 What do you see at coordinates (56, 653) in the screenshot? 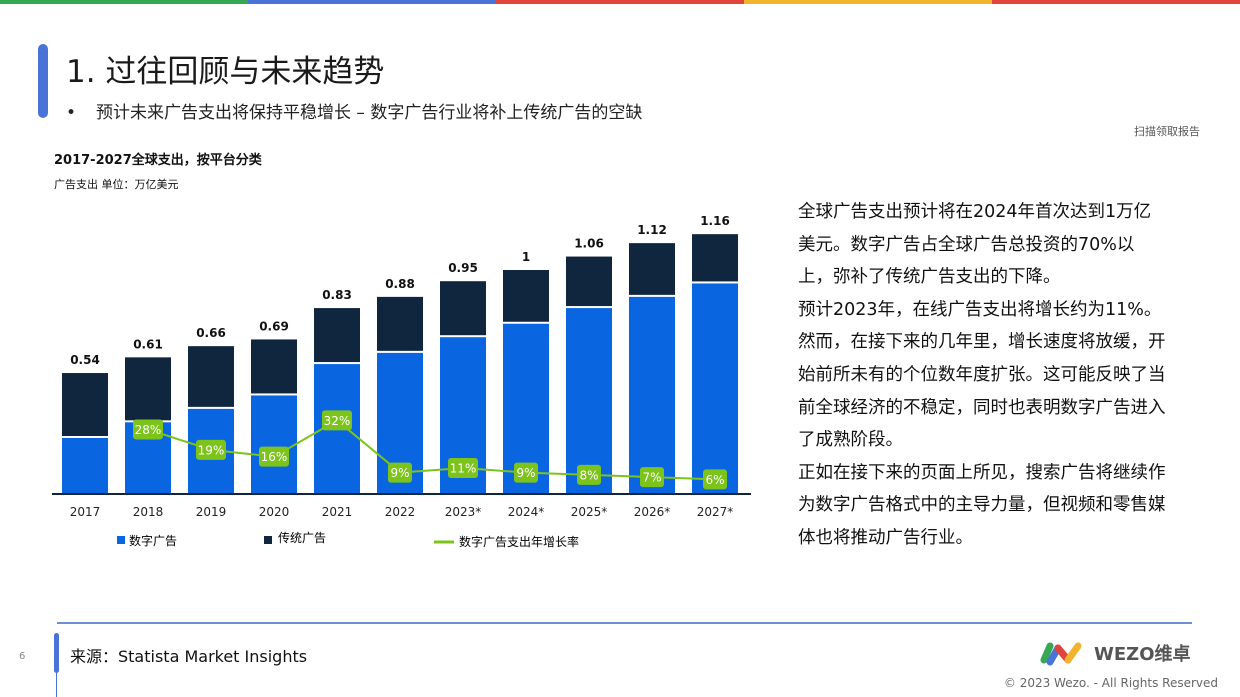
I see `footer-accent-bar` at bounding box center [56, 653].